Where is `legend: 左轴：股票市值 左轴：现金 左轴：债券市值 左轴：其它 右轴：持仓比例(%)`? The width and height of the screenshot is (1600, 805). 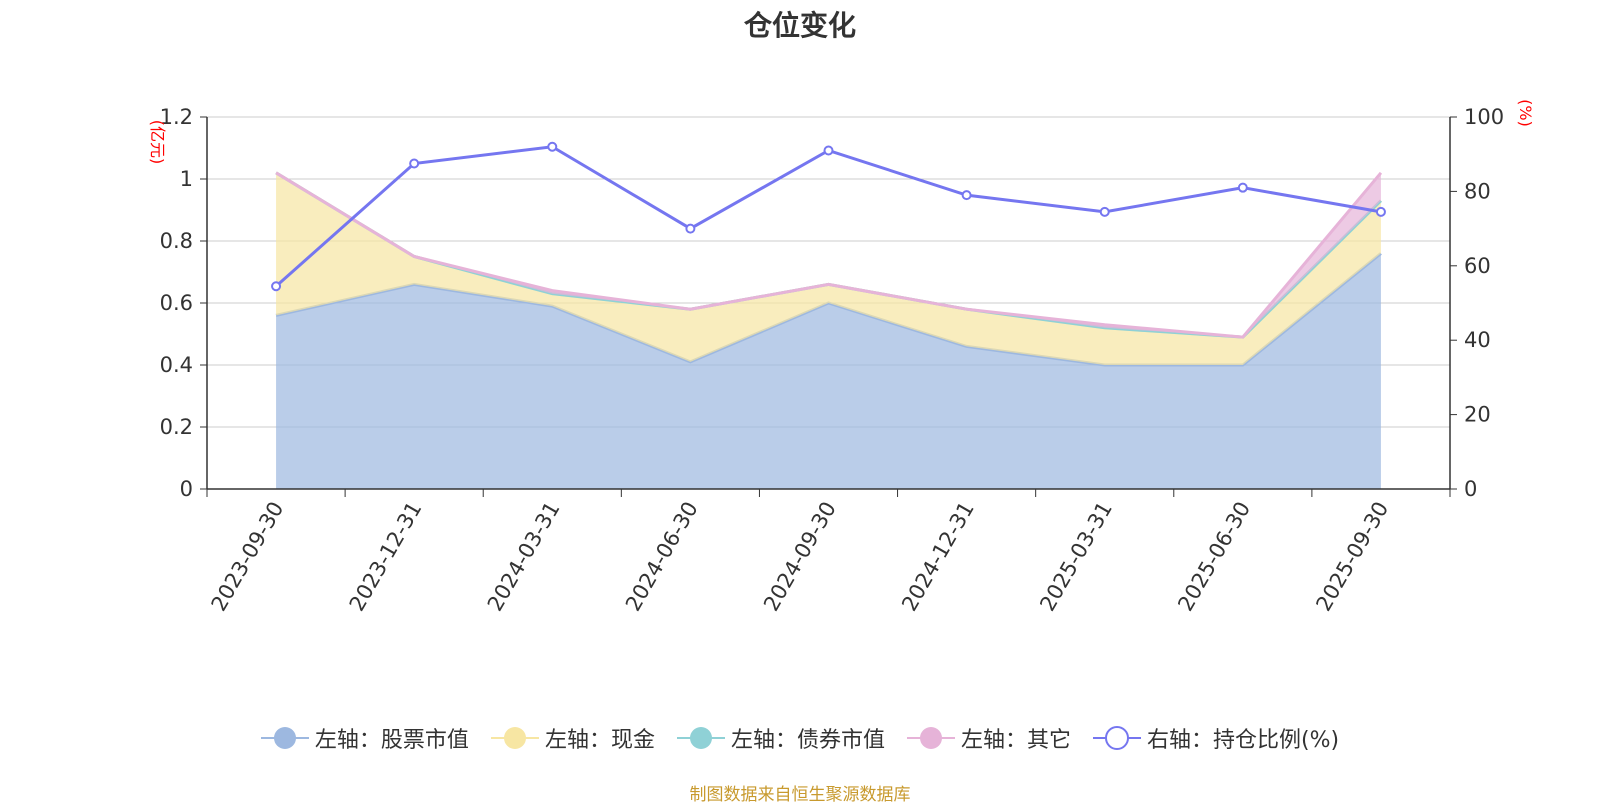
legend: 左轴：股票市值 左轴：现金 左轴：债券市值 左轴：其它 右轴：持仓比例(%) is located at coordinates (800, 738).